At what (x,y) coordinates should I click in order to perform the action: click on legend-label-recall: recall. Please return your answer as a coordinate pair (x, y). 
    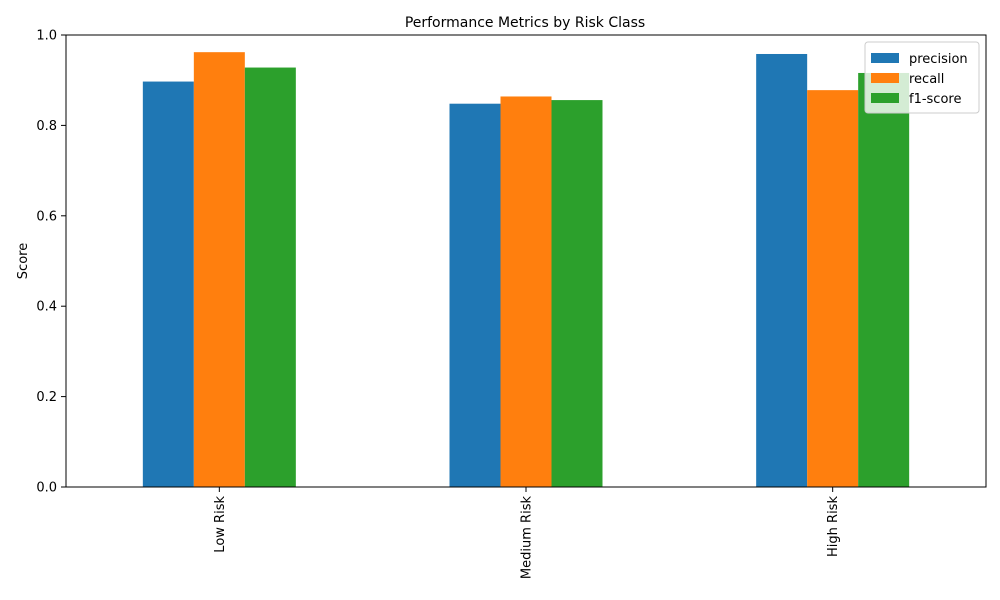
    Looking at the image, I should click on (926, 79).